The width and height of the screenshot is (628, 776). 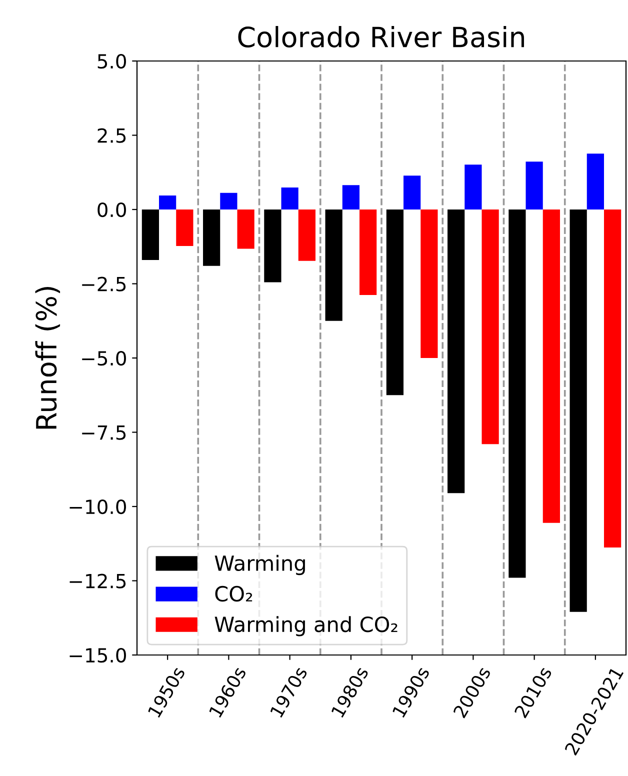 What do you see at coordinates (104, 284) in the screenshot?
I see `y-tick-label: −2.5` at bounding box center [104, 284].